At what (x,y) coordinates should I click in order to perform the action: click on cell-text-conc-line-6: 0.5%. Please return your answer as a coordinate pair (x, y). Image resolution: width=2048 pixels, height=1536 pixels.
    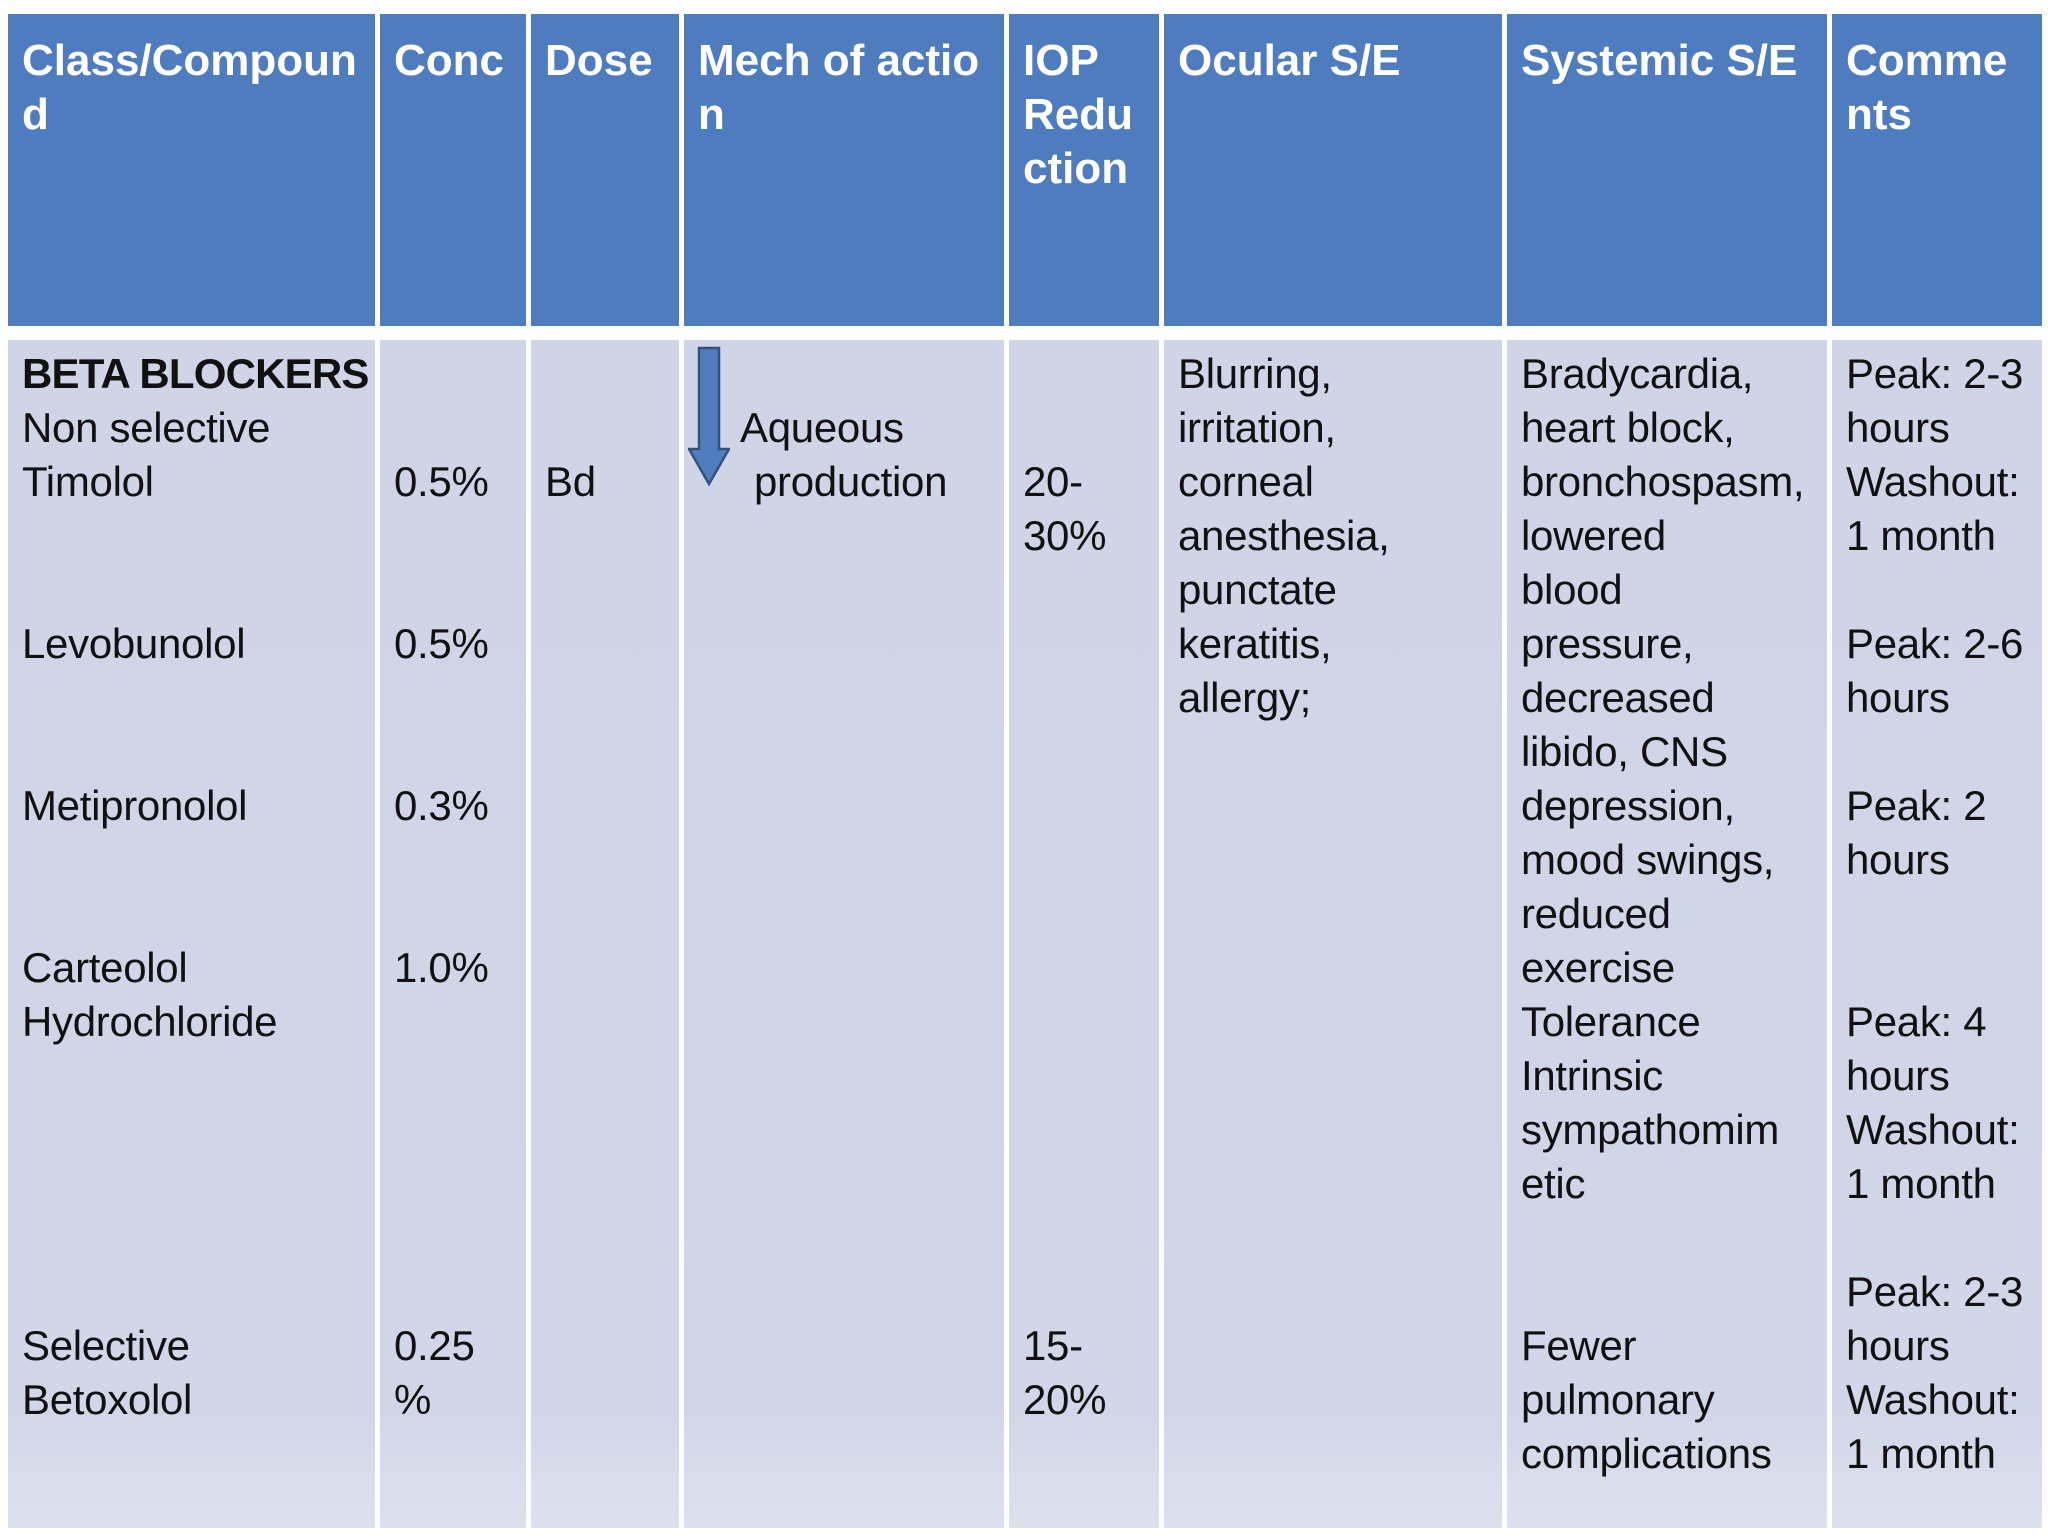
    Looking at the image, I should click on (441, 643).